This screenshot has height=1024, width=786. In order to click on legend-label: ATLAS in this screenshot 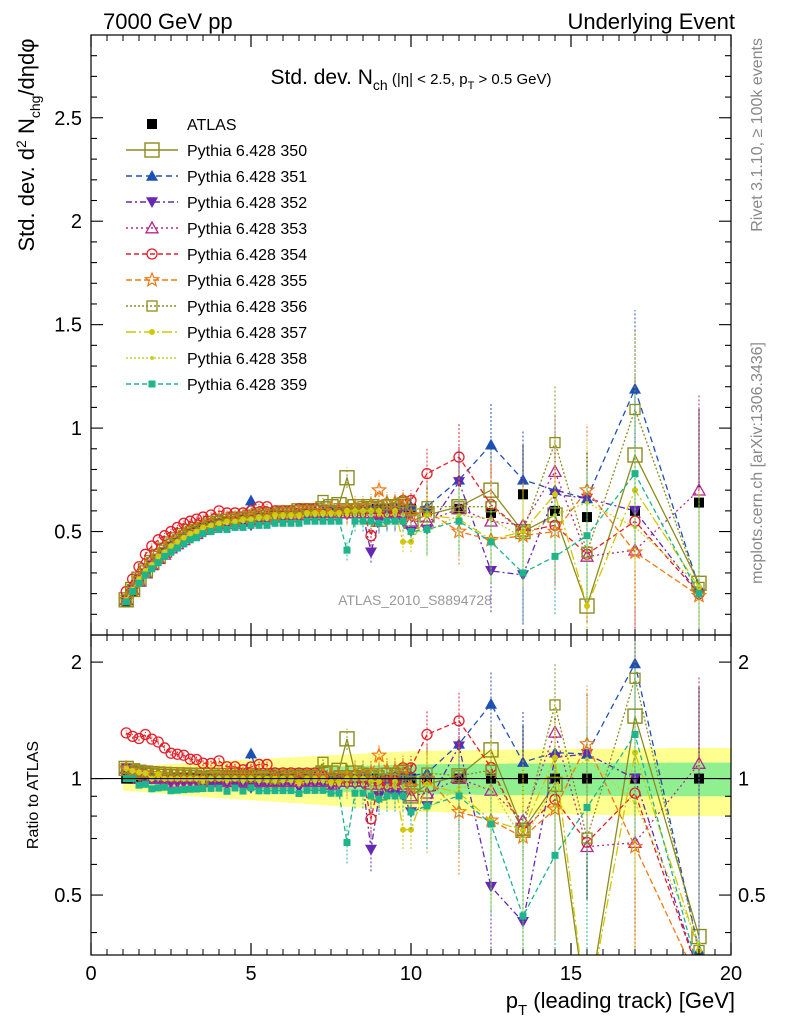, I will do `click(212, 125)`.